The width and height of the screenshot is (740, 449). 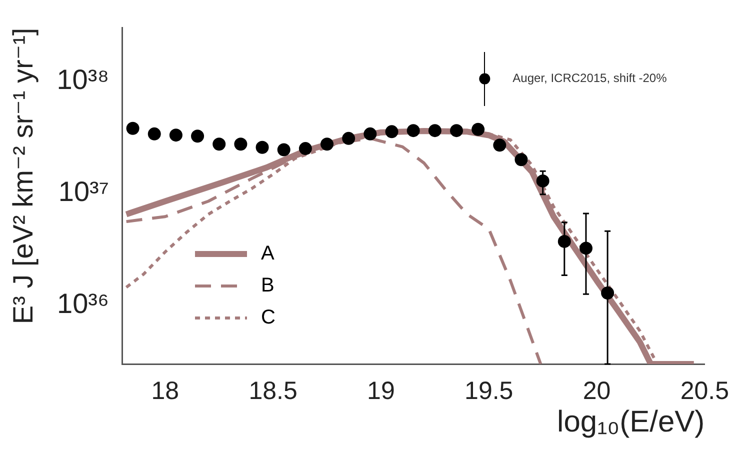 What do you see at coordinates (590, 78) in the screenshot?
I see `legend-label: Auger, ICRC2015, shift -20%` at bounding box center [590, 78].